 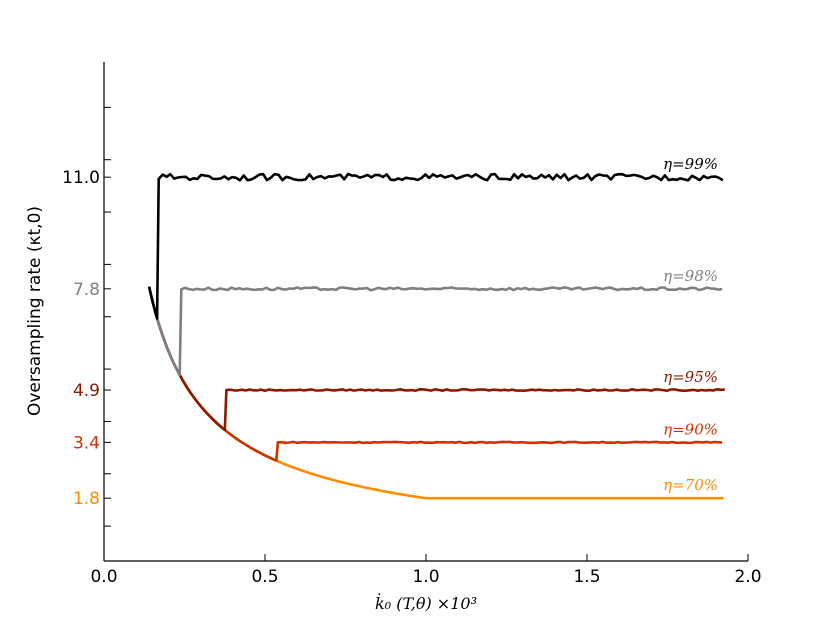 I want to click on y-ticks: 11.0 7.8 4.9 3.4 1.8, so click(x=86, y=316).